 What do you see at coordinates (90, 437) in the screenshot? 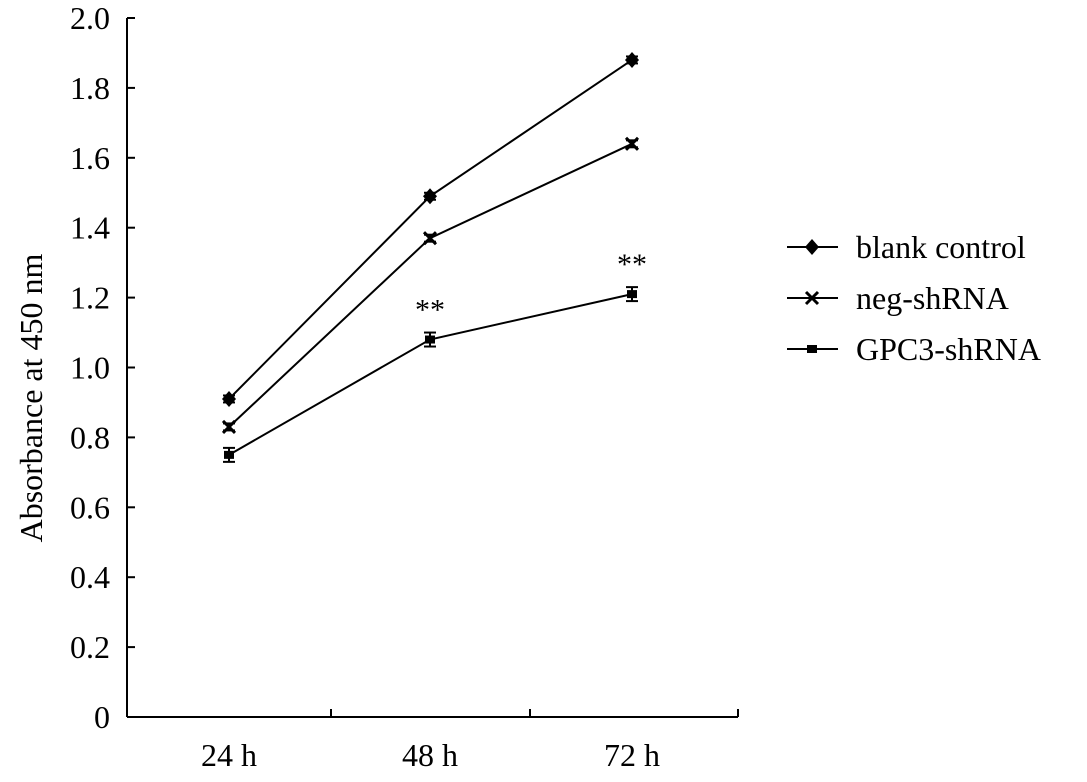
I see `y-tick-label: 0.8` at bounding box center [90, 437].